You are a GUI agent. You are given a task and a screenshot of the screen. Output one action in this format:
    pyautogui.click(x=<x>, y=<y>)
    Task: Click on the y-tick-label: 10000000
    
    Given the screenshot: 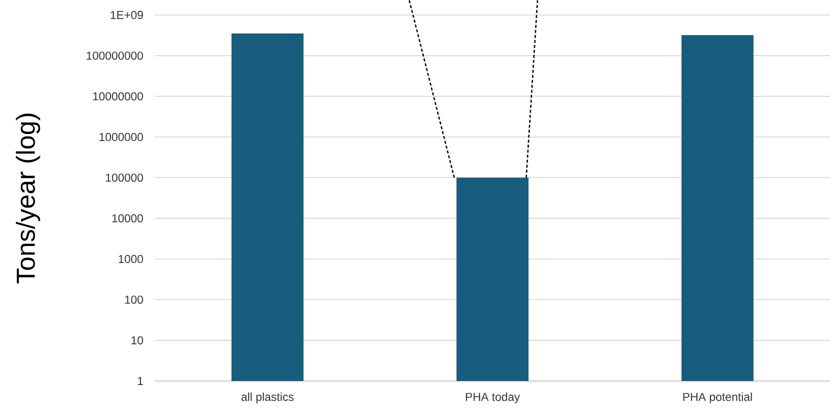 What is the action you would take?
    pyautogui.click(x=118, y=96)
    